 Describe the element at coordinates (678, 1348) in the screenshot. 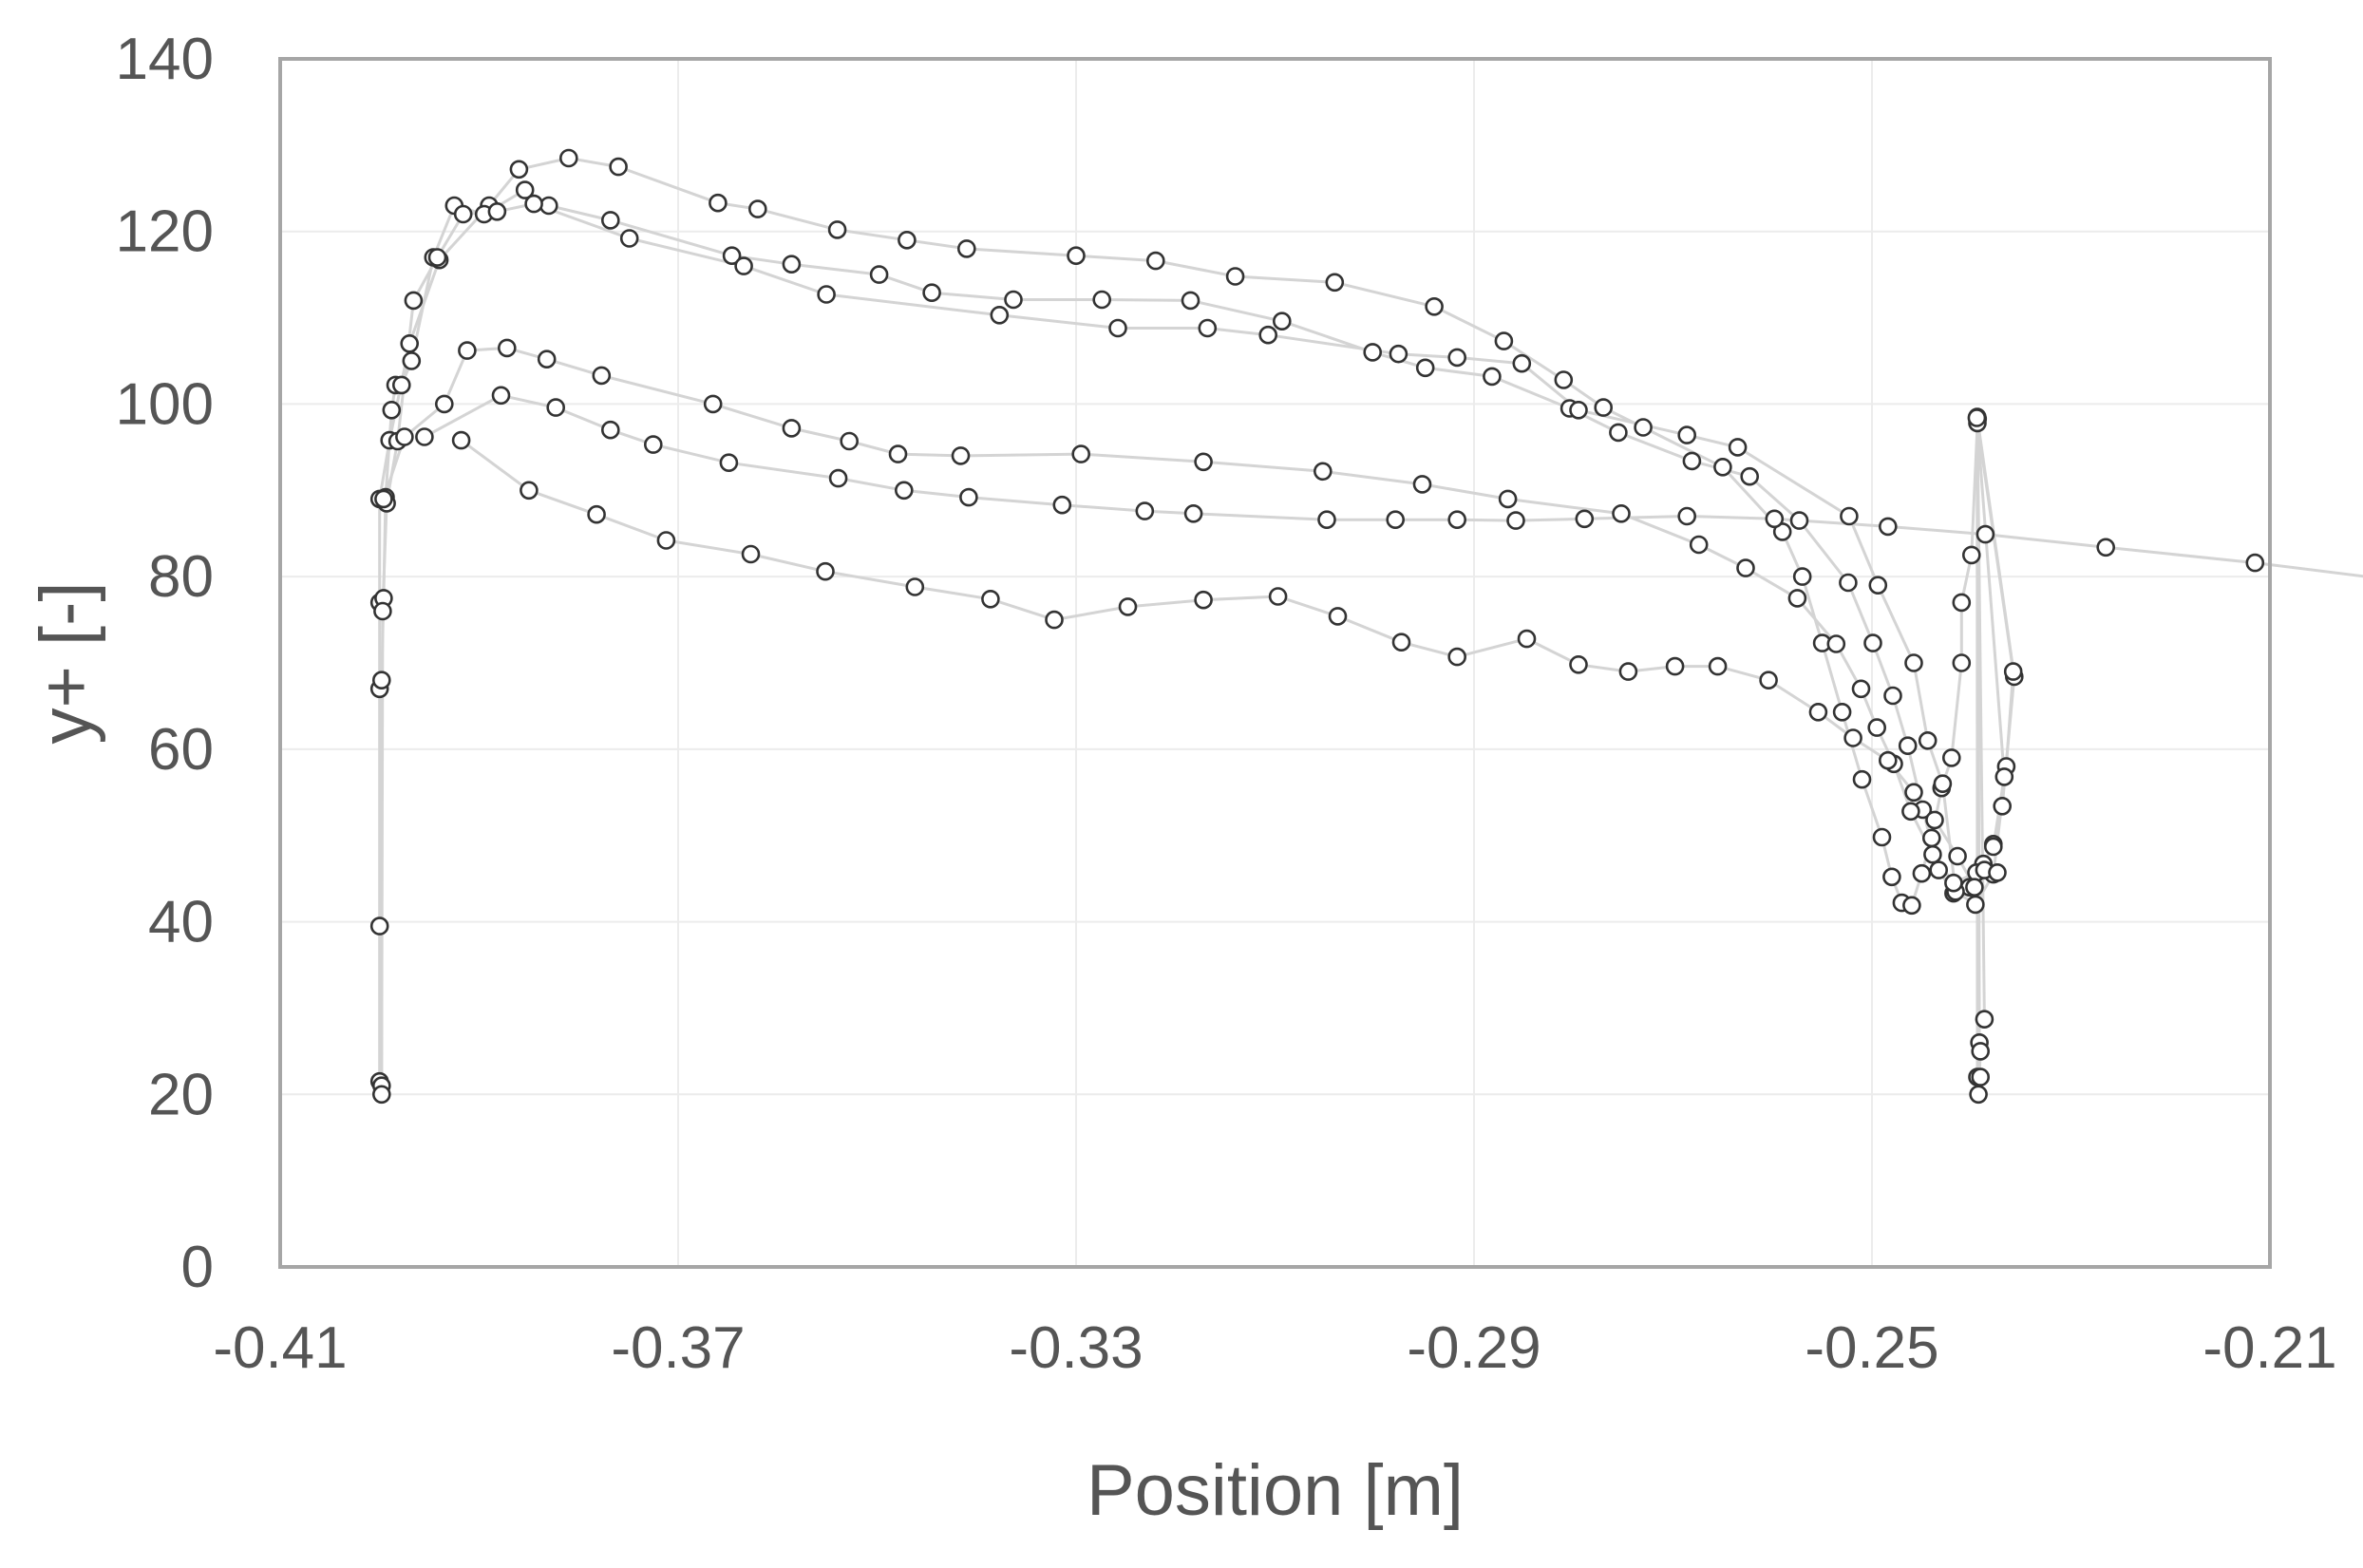

I see `x-tick-label: -0.37` at that location.